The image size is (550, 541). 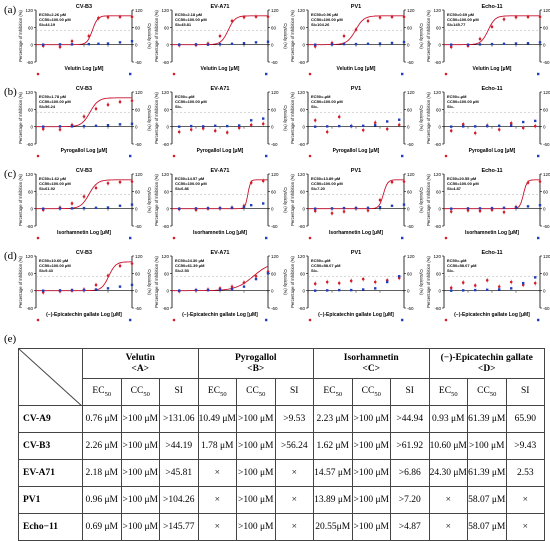 I want to click on table-cell: 14.57 μM, so click(x=333, y=473).